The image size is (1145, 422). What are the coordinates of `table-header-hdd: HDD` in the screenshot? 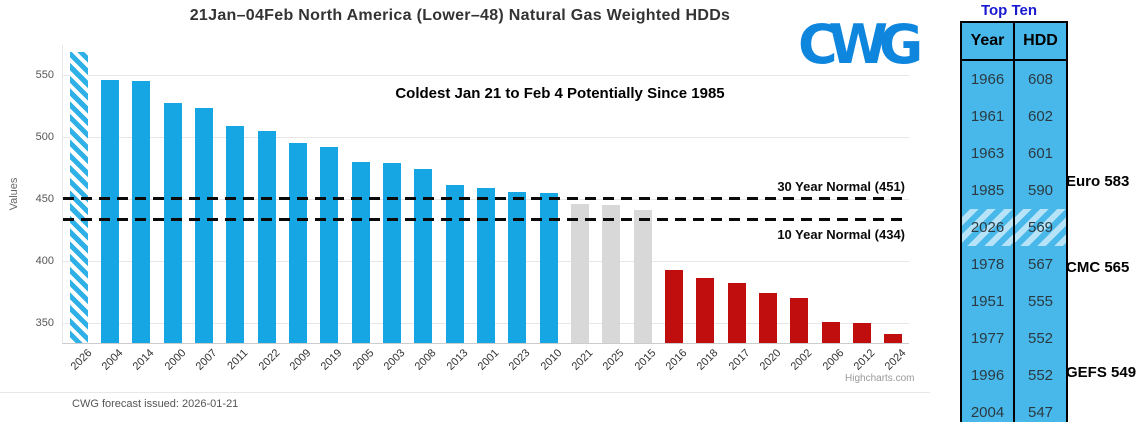 It's located at (1040, 41).